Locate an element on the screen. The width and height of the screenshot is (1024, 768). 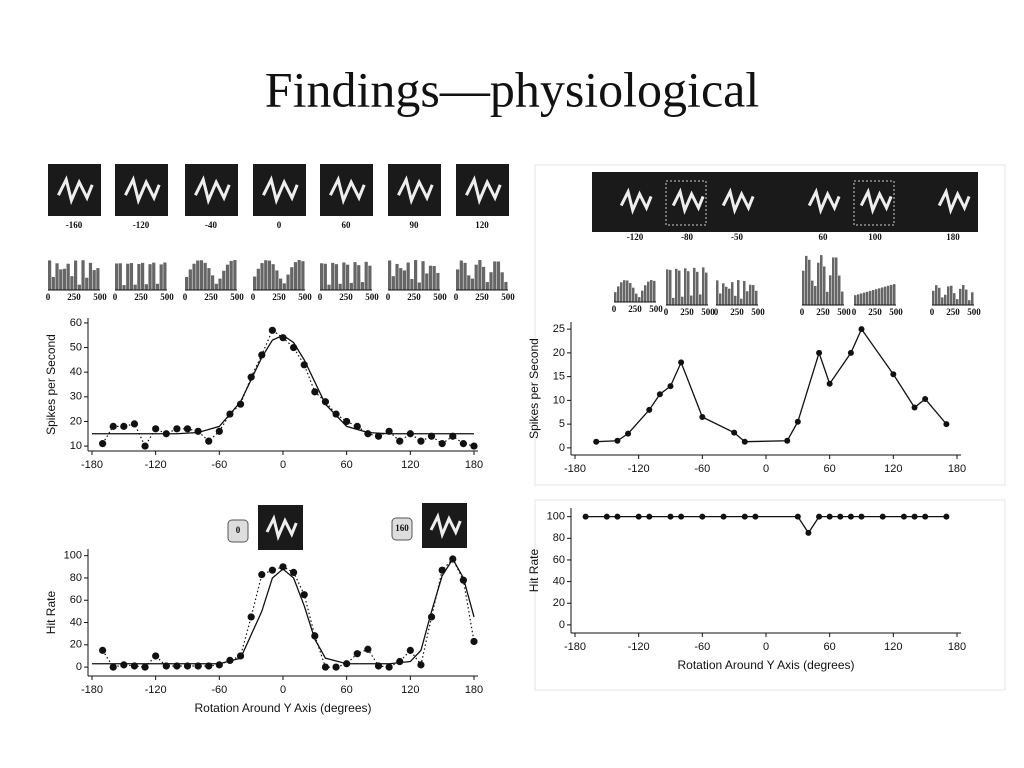
annotation-badge is located at coordinates (238, 531).